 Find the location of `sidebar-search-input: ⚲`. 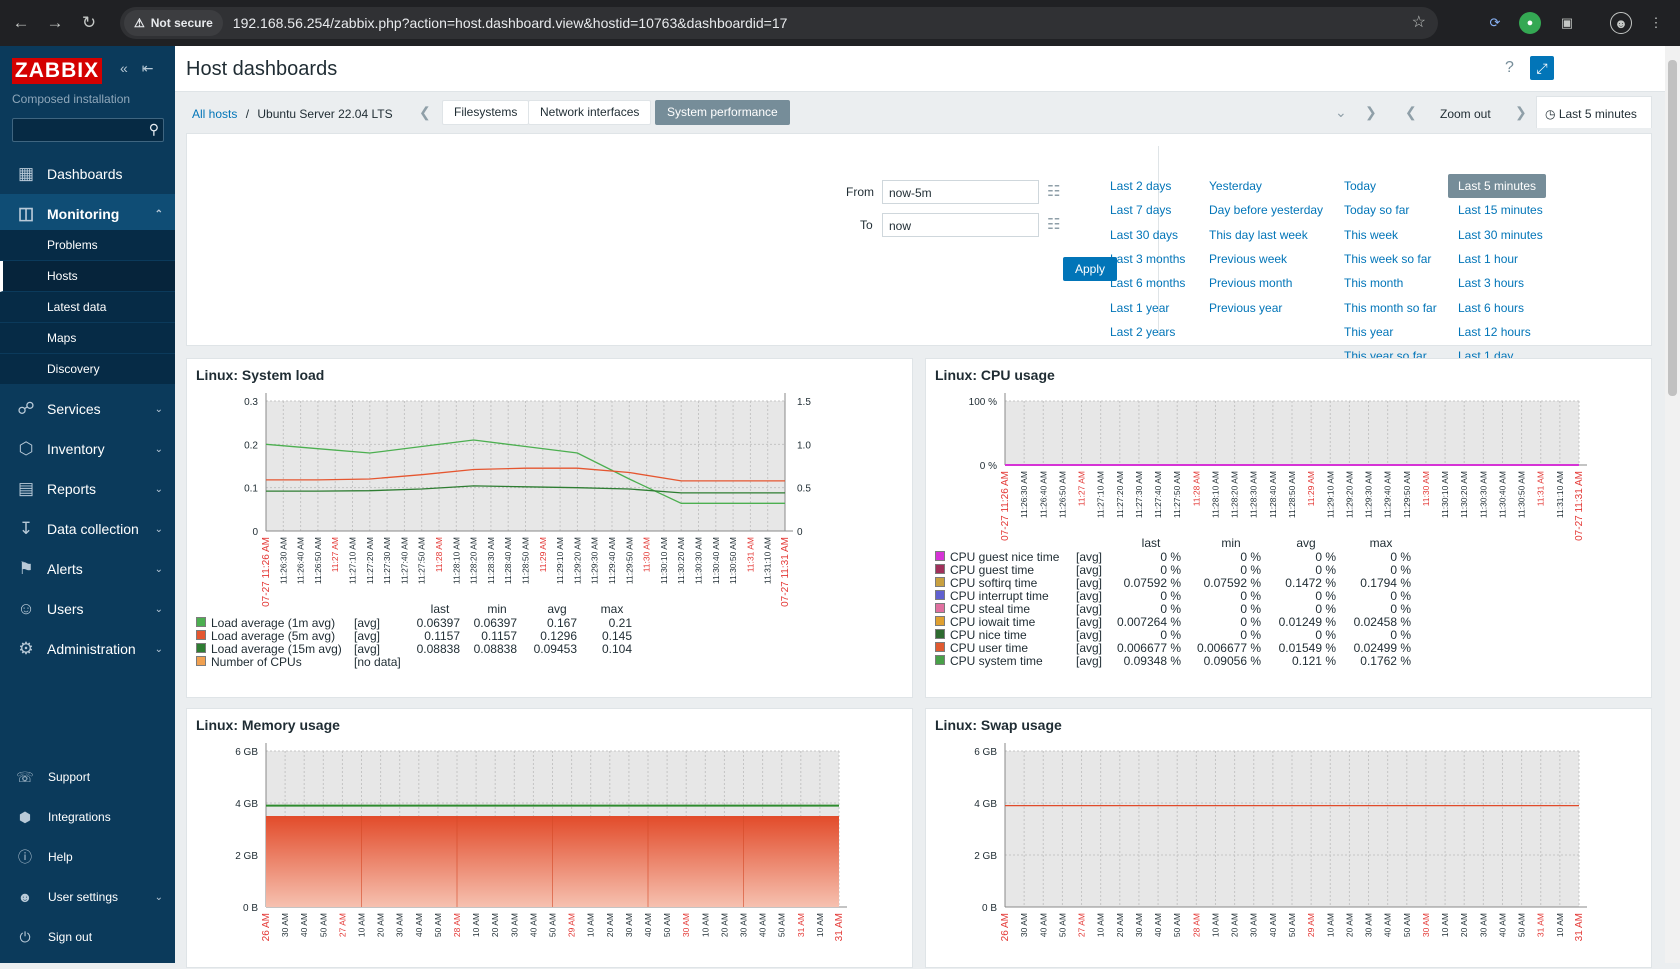

sidebar-search-input: ⚲ is located at coordinates (88, 130).